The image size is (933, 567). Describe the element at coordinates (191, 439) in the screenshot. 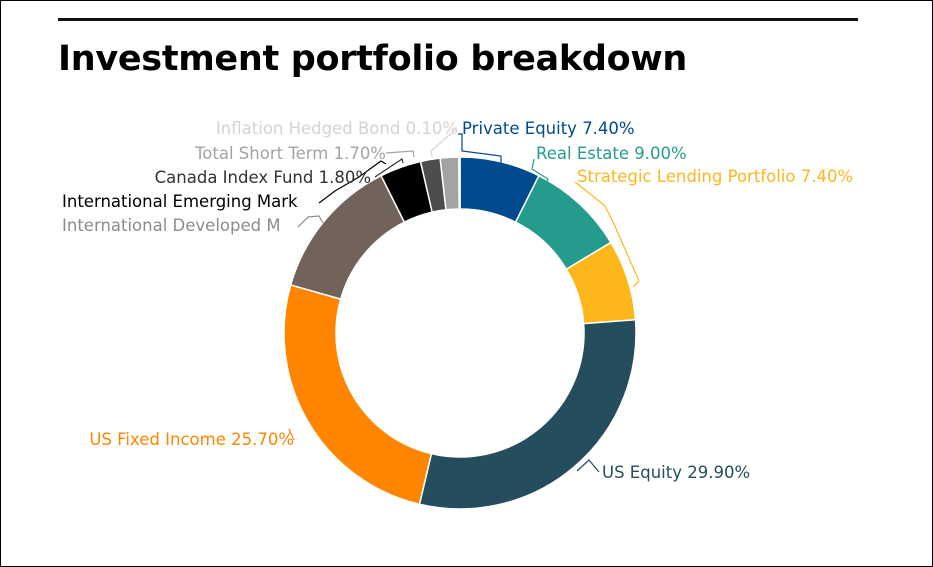

I see `slice-label-us-fixed-income: US Fixed Income 25.70%` at that location.